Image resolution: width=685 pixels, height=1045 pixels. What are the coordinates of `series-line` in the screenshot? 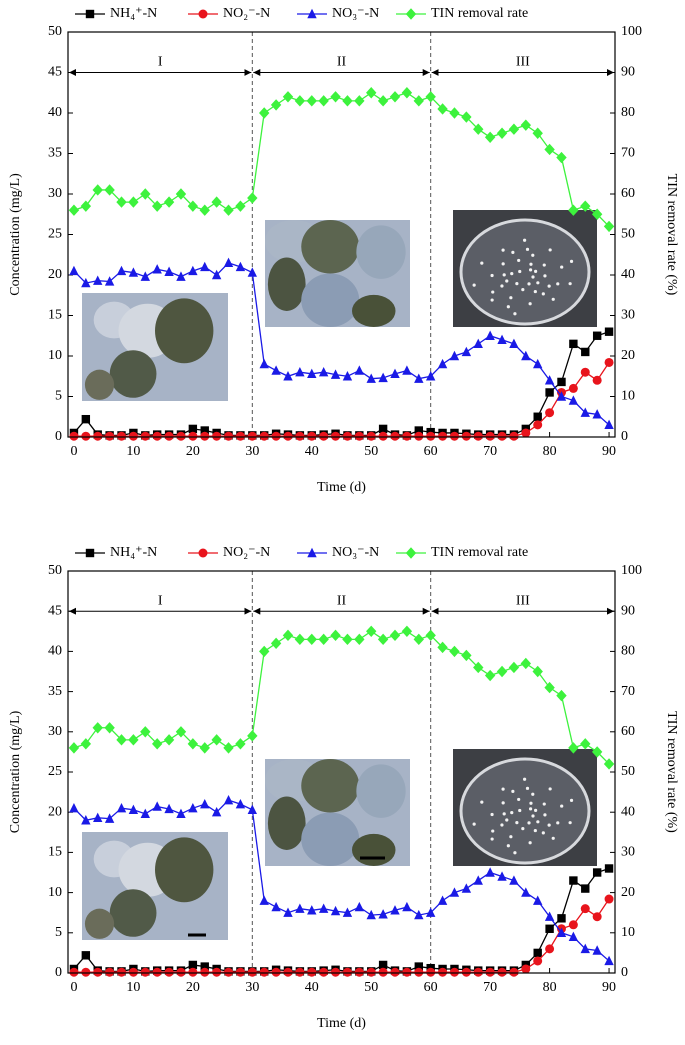 It's located at (341, 920).